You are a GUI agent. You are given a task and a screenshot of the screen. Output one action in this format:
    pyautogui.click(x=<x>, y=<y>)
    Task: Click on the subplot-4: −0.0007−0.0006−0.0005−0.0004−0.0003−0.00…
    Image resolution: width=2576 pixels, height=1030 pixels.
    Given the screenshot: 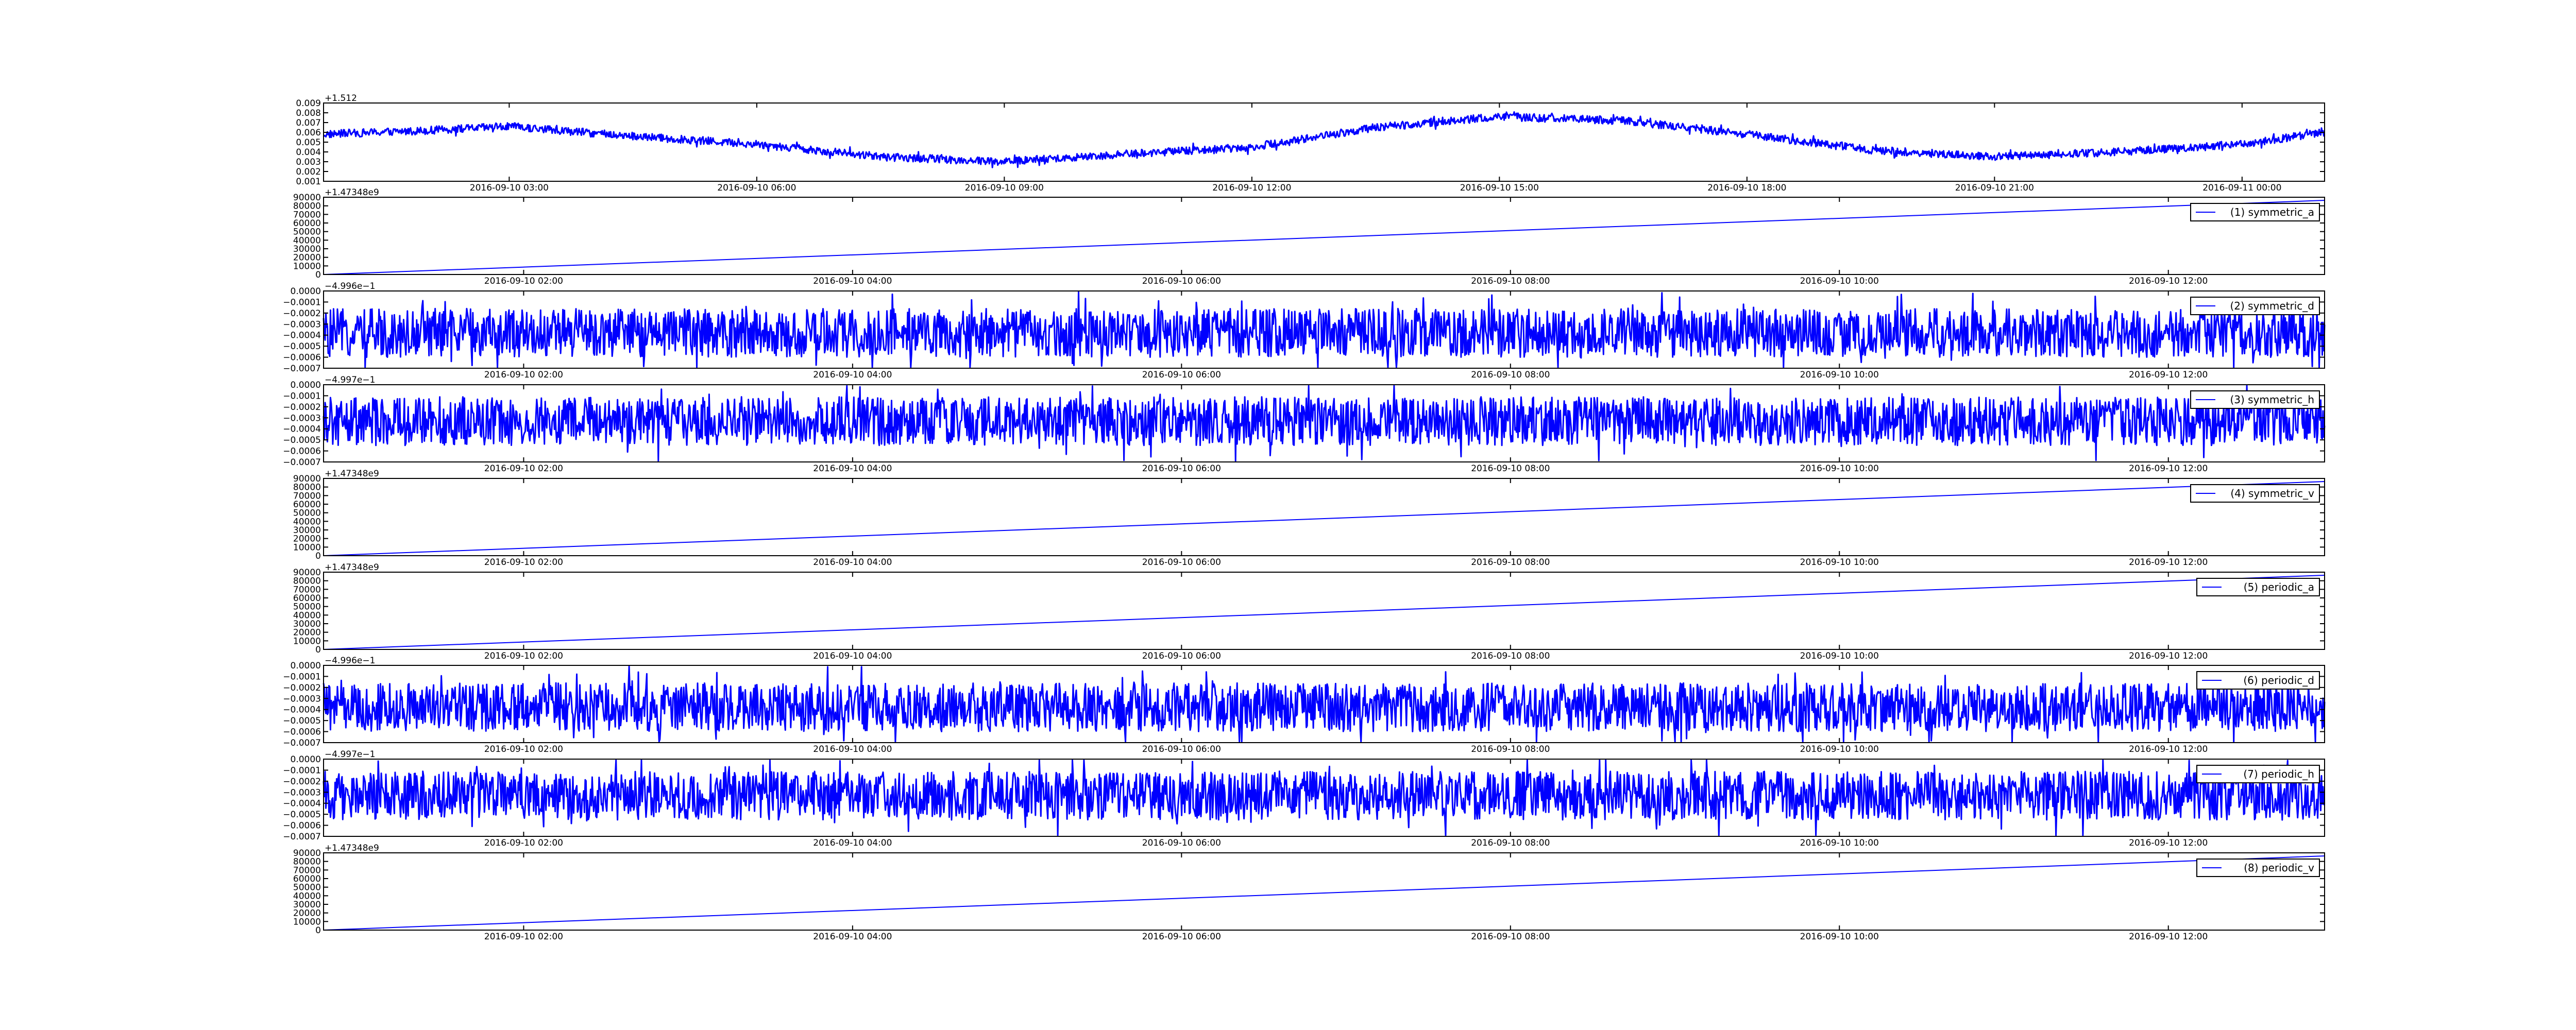 What is the action you would take?
    pyautogui.click(x=1304, y=425)
    